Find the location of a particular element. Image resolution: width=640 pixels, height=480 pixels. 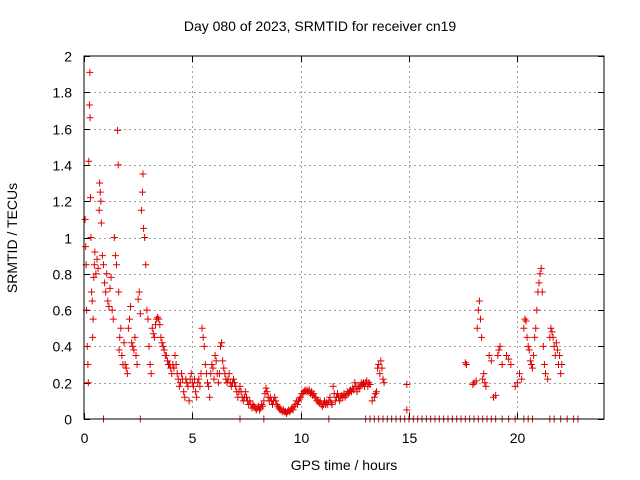

x-axis-label: GPS time / hours is located at coordinates (344, 465).